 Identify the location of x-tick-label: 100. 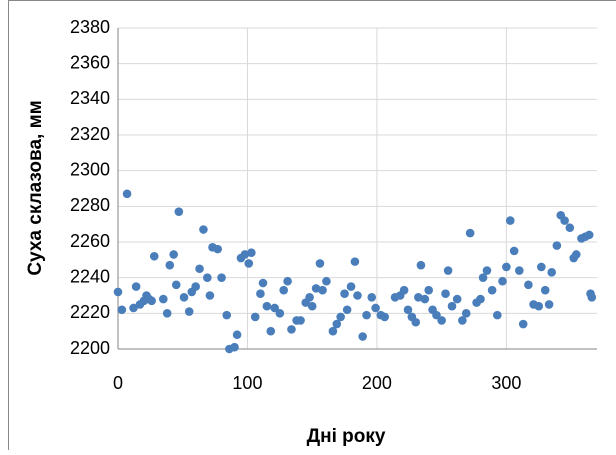
(247, 383).